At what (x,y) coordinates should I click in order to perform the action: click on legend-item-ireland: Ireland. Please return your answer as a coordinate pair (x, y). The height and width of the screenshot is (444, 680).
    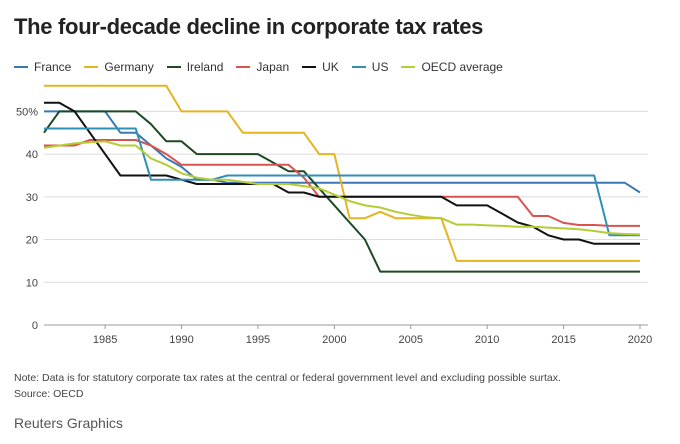
    Looking at the image, I should click on (195, 67).